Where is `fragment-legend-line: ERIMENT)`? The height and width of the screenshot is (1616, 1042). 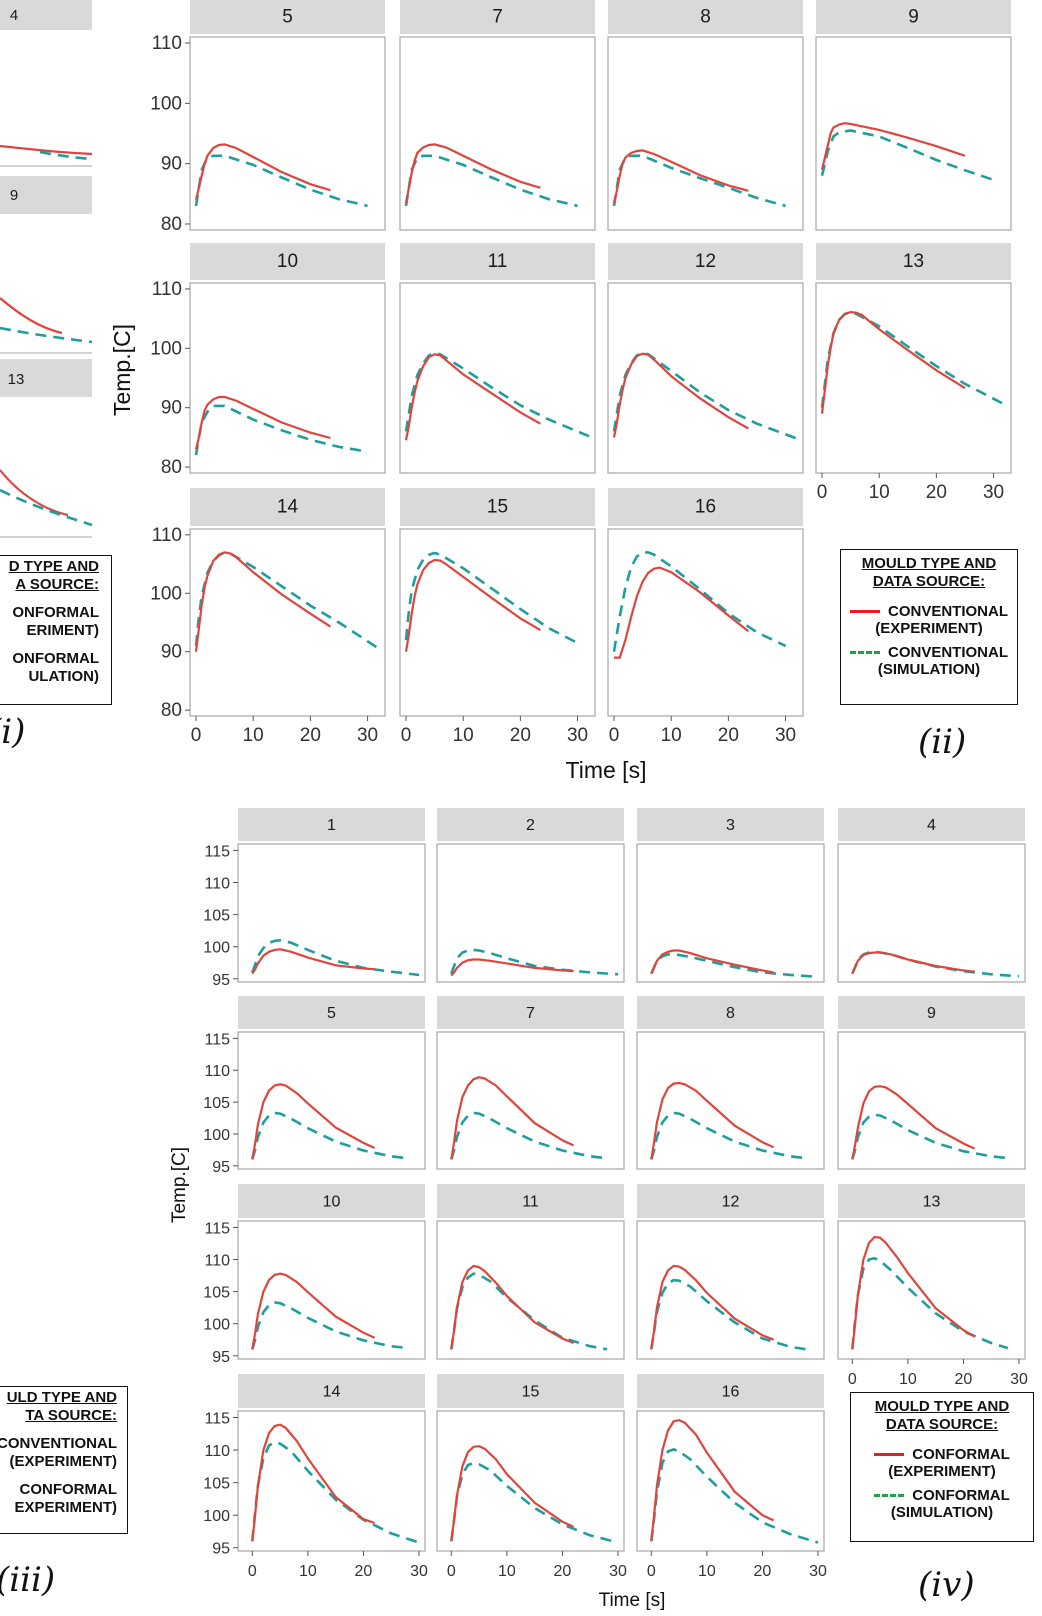
fragment-legend-line: ERIMENT) is located at coordinates (63, 630).